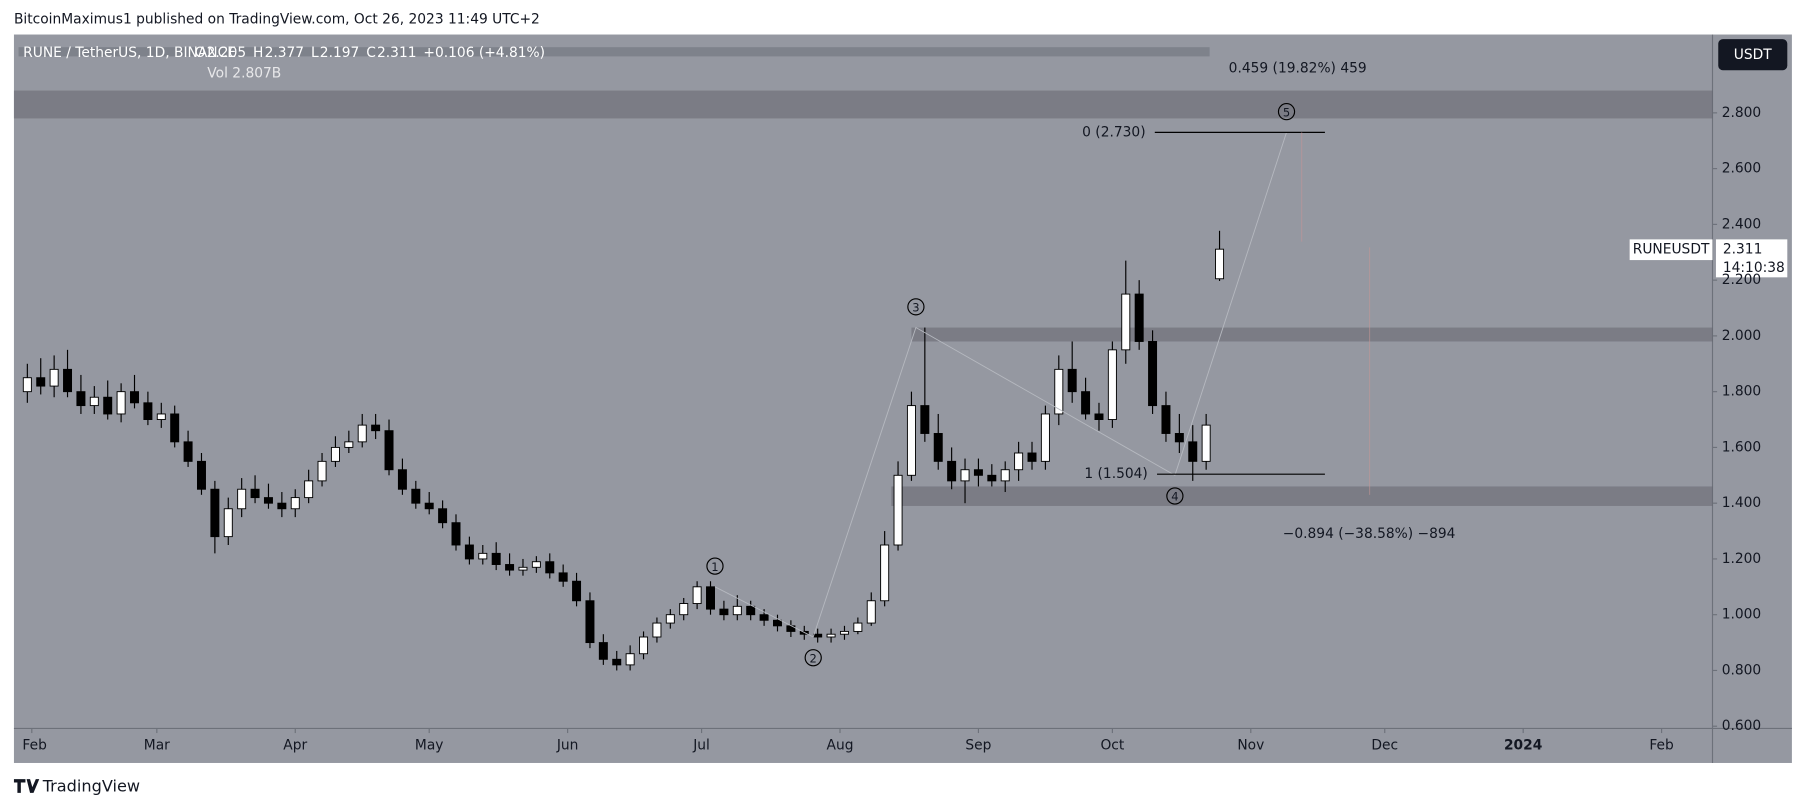 The image size is (1807, 809). I want to click on volume: Vol 2.807B, so click(244, 74).